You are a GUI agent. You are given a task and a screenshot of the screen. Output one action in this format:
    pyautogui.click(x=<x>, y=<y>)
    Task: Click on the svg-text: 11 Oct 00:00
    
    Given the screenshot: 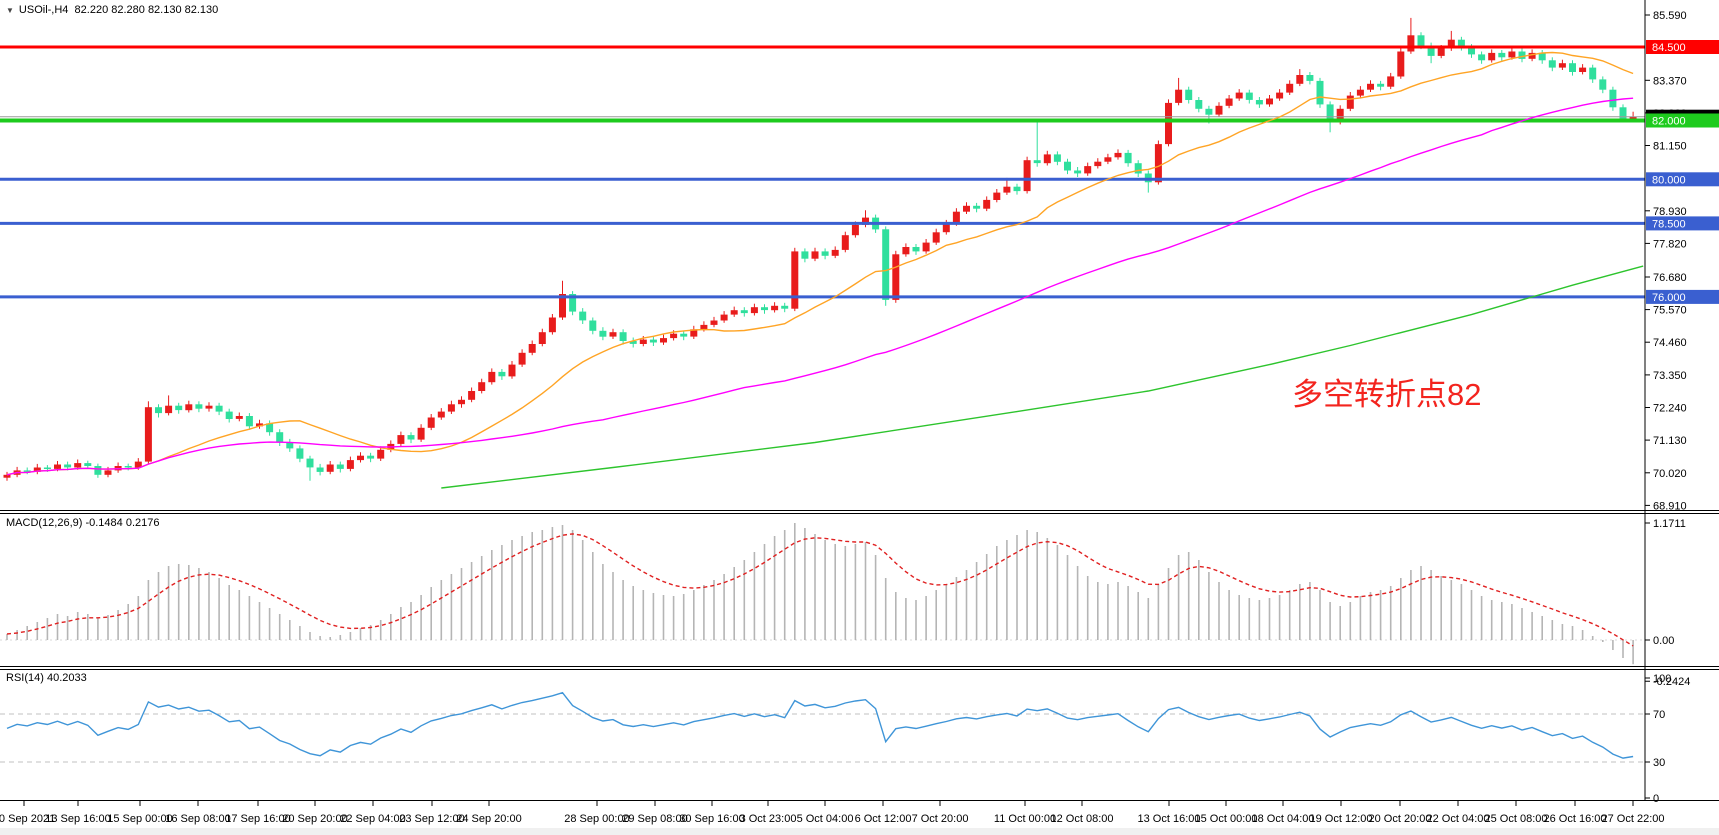 What is the action you would take?
    pyautogui.click(x=1025, y=819)
    